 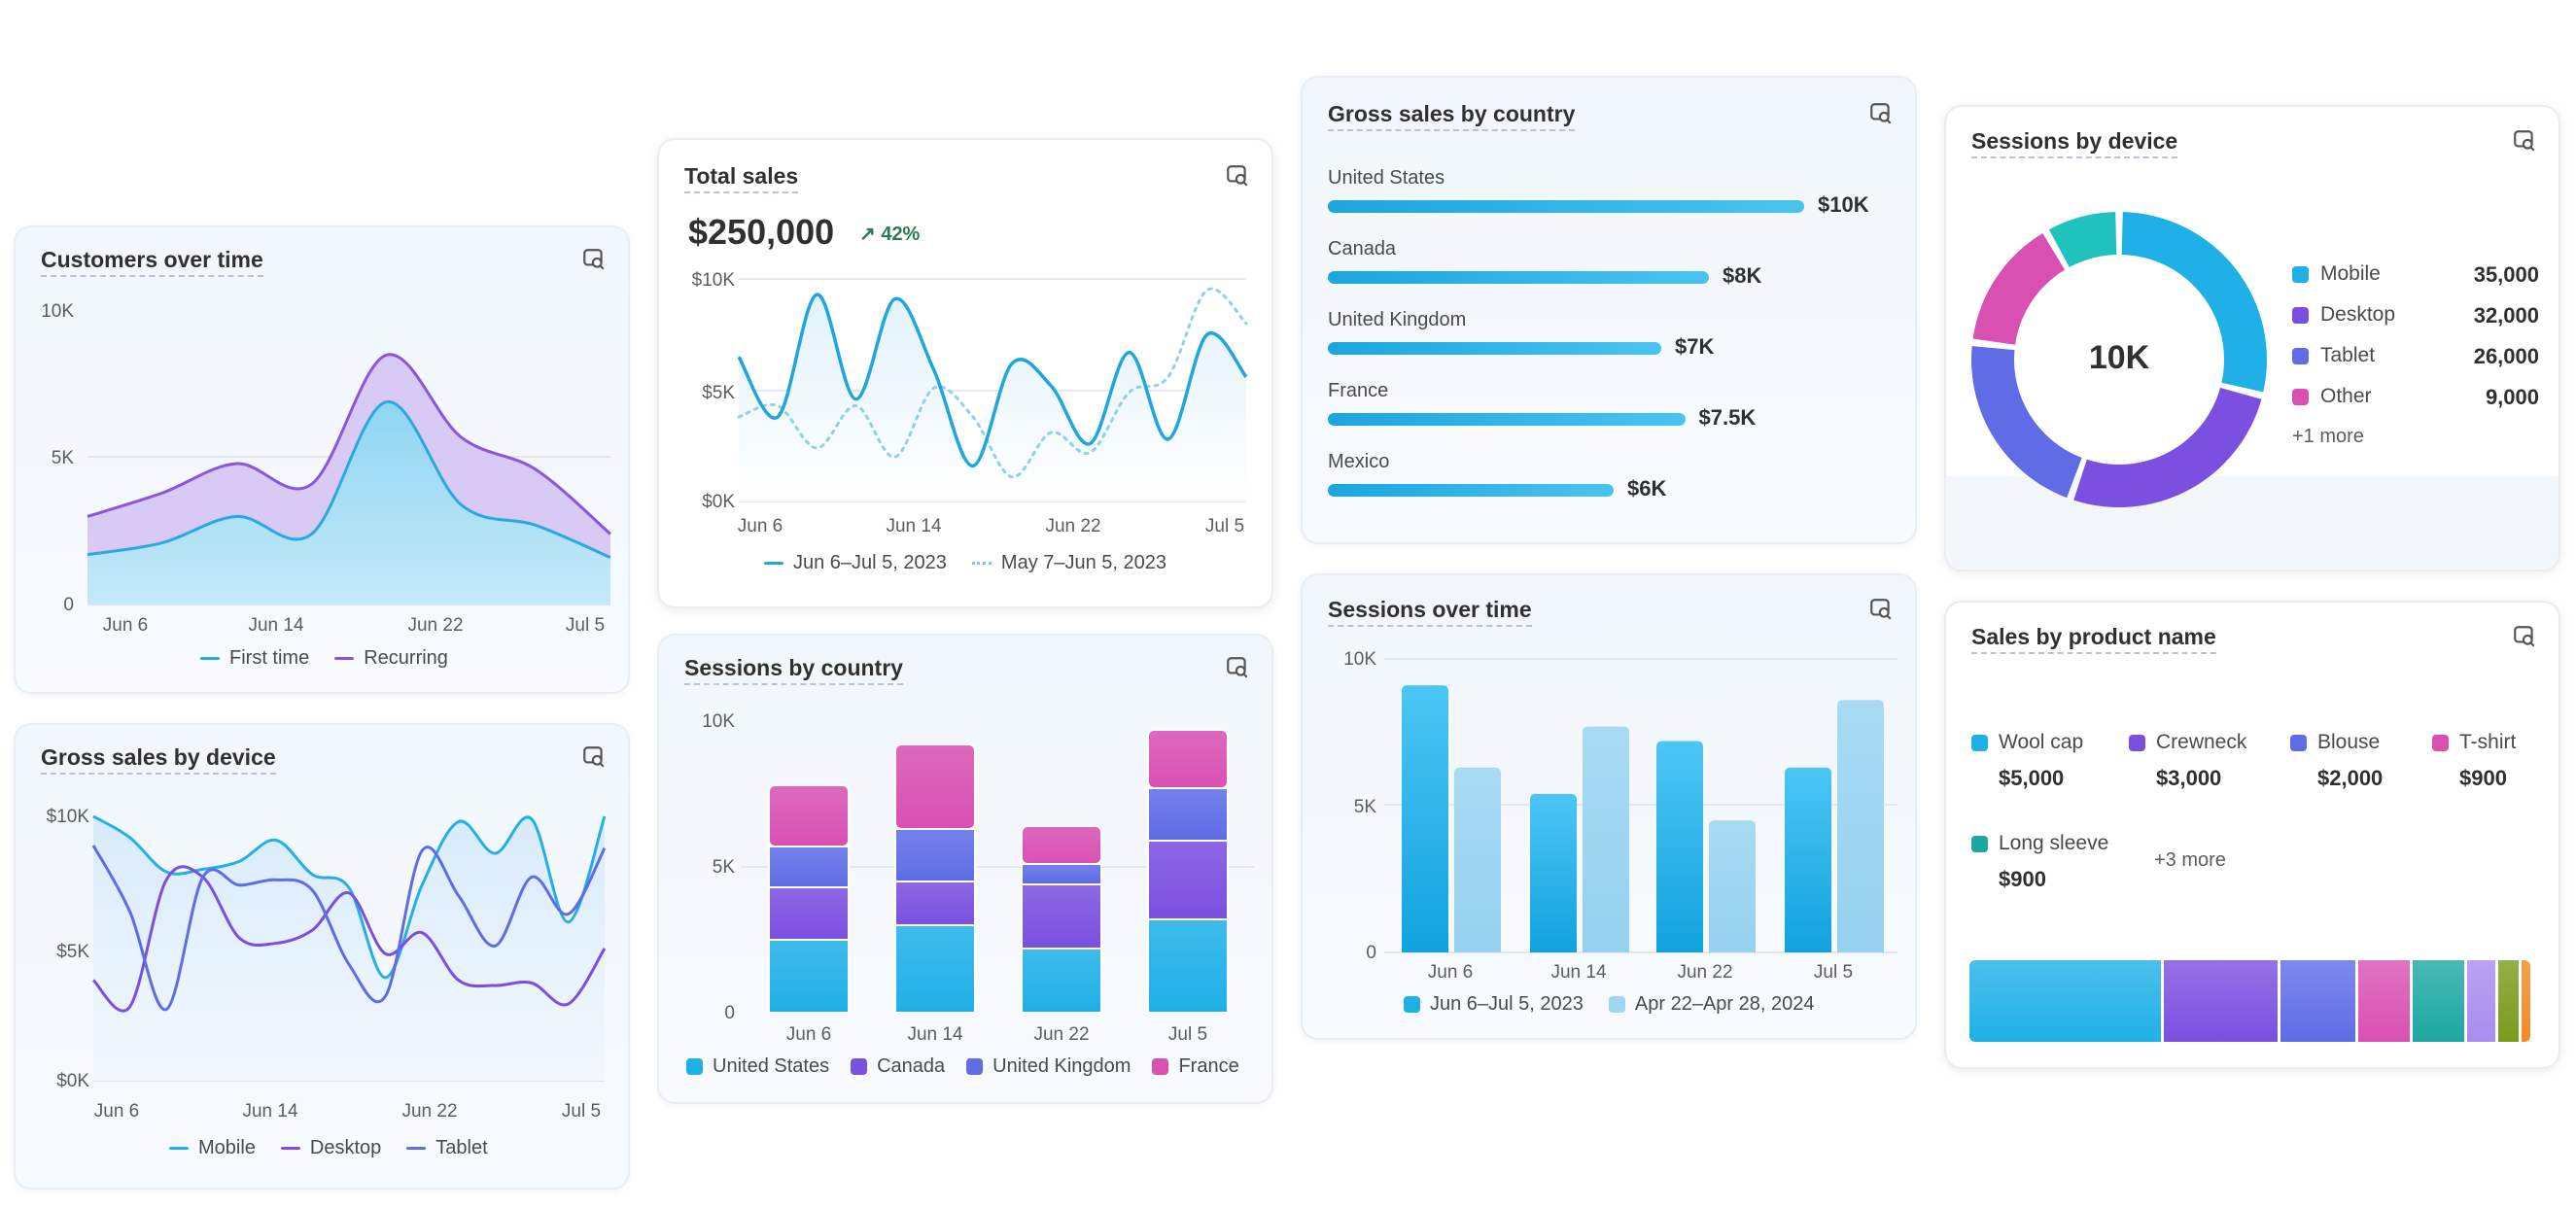 I want to click on legend-row-other: Other, so click(x=2332, y=396).